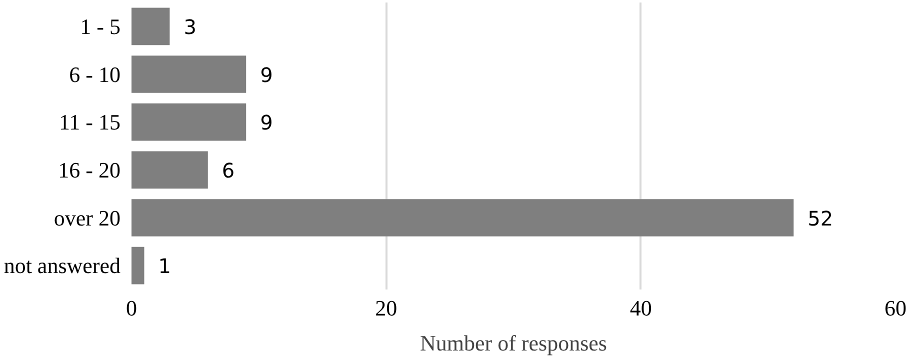  What do you see at coordinates (94, 74) in the screenshot?
I see `y-tick-label: 6 - 10` at bounding box center [94, 74].